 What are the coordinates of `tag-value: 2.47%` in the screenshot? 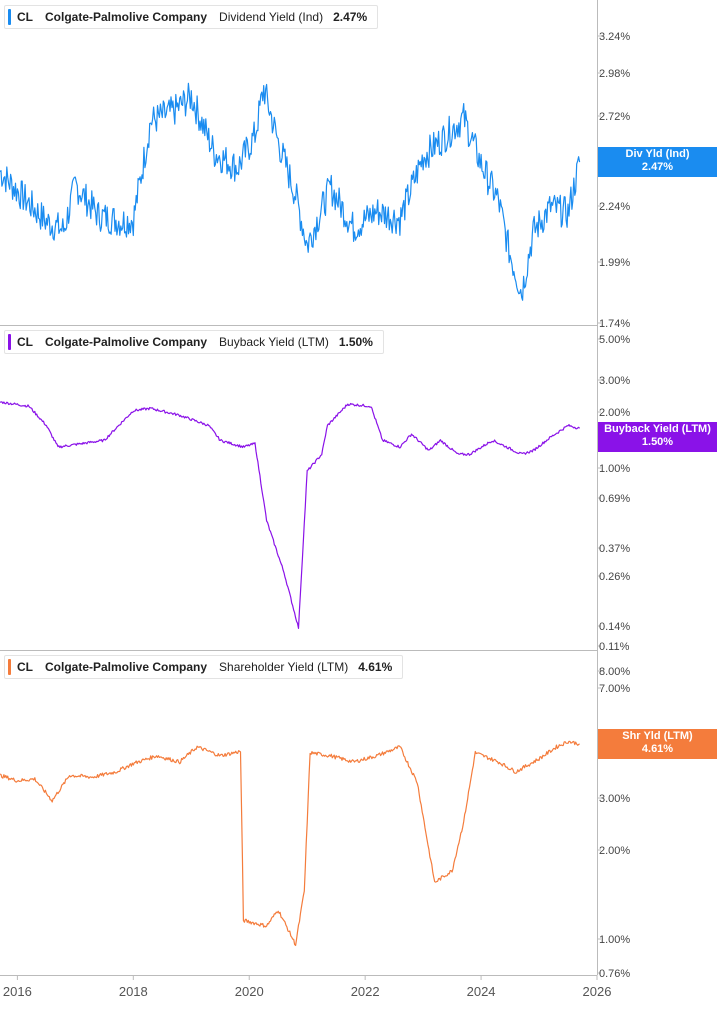 It's located at (657, 167).